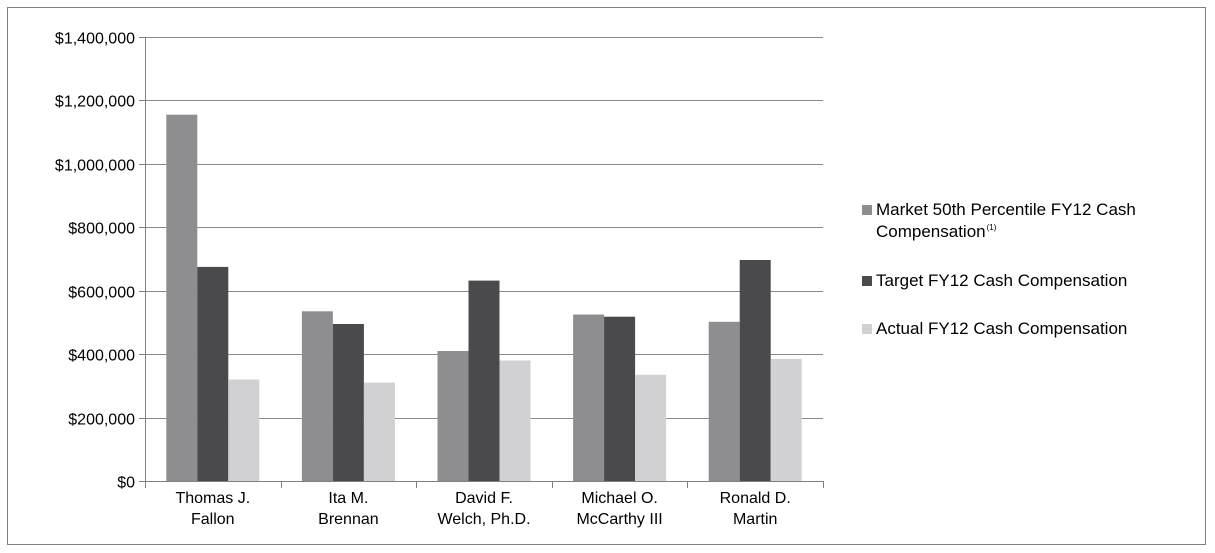 This screenshot has height=553, width=1215. I want to click on x-category-label: Ita M., so click(348, 498).